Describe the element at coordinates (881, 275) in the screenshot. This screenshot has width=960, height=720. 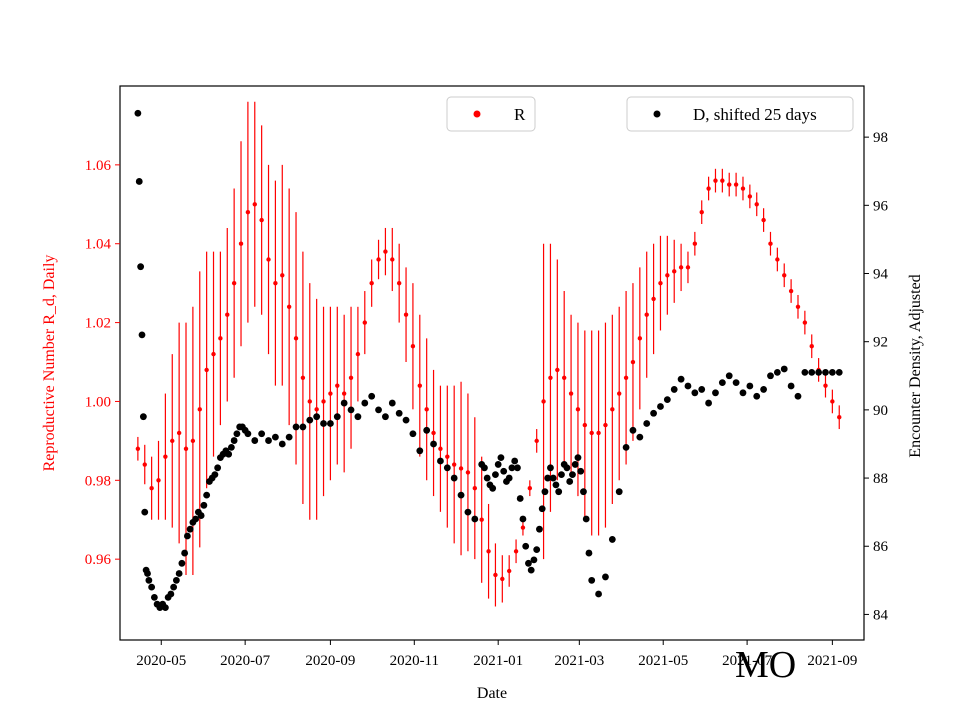
I see `right-y-tick-label: 94` at that location.